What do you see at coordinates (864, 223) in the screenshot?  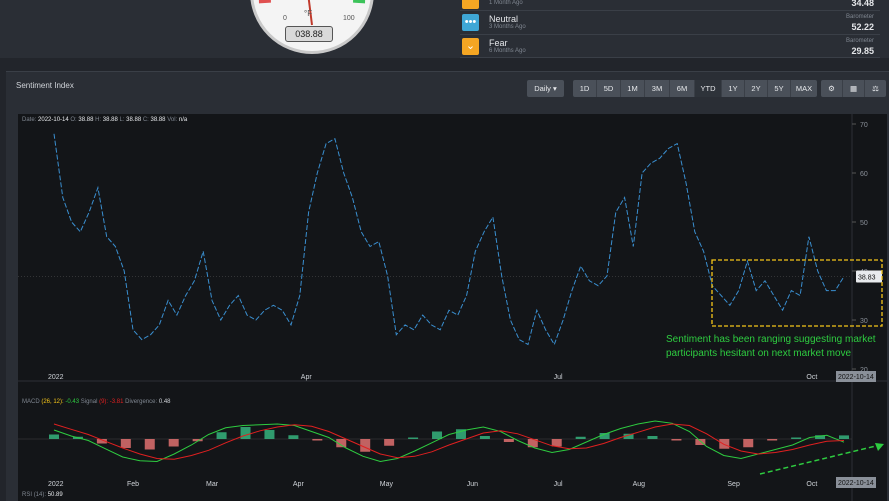 I see `y-tick-label: 50` at bounding box center [864, 223].